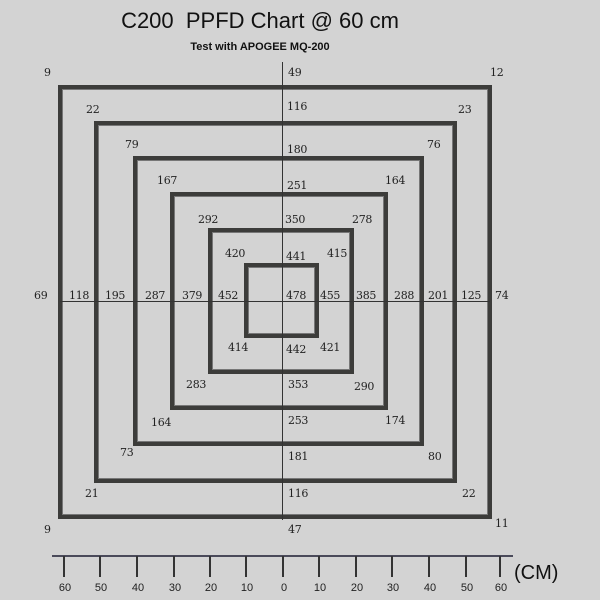 The width and height of the screenshot is (600, 600). What do you see at coordinates (284, 588) in the screenshot?
I see `scale-tick-label: 0` at bounding box center [284, 588].